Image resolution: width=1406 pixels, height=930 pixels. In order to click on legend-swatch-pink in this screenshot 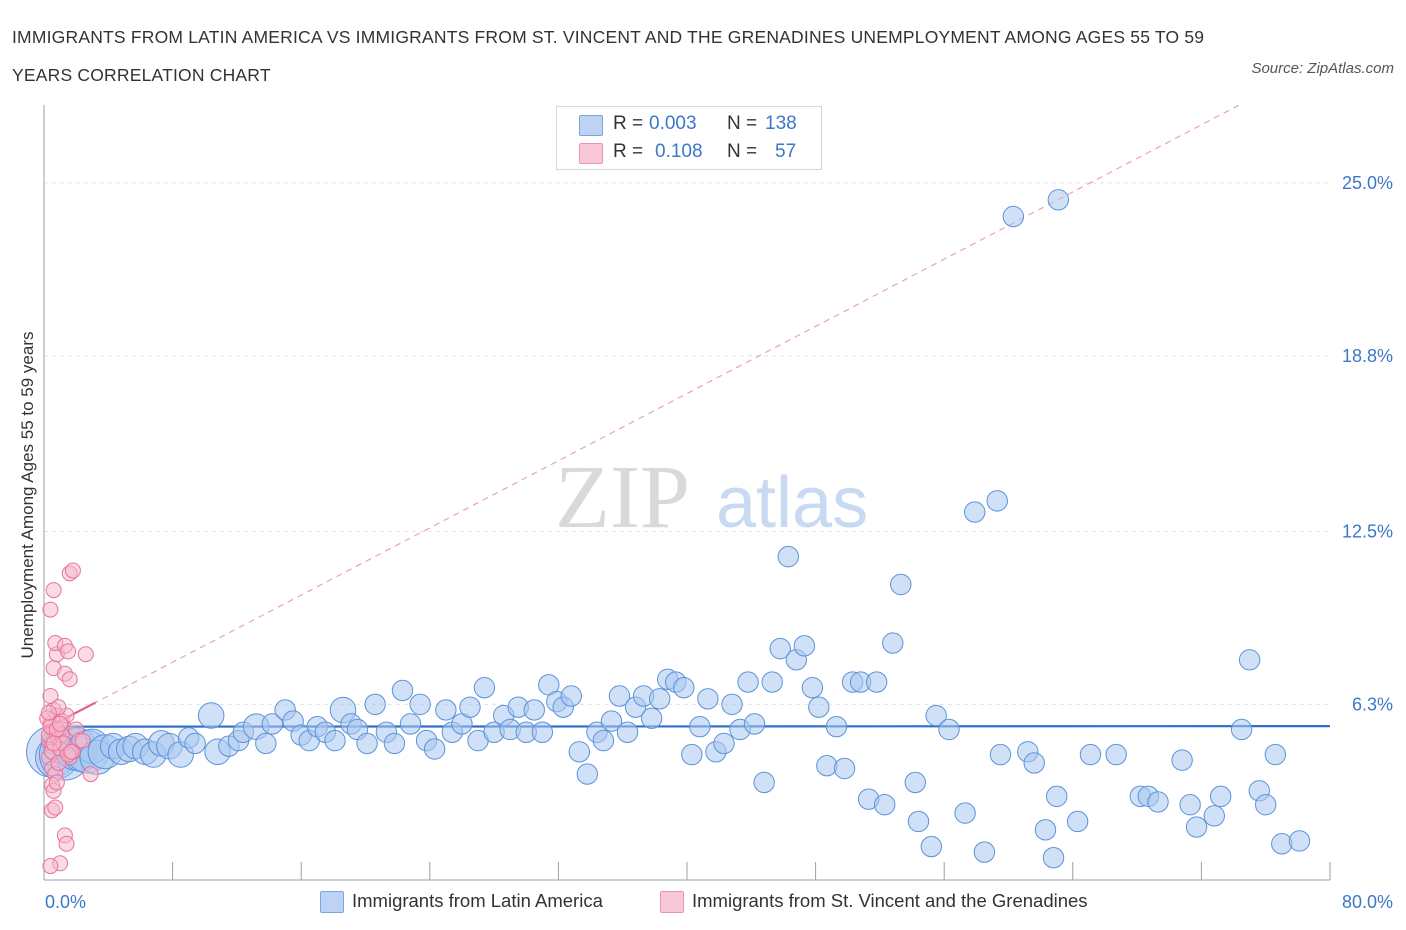, I will do `click(591, 153)`.